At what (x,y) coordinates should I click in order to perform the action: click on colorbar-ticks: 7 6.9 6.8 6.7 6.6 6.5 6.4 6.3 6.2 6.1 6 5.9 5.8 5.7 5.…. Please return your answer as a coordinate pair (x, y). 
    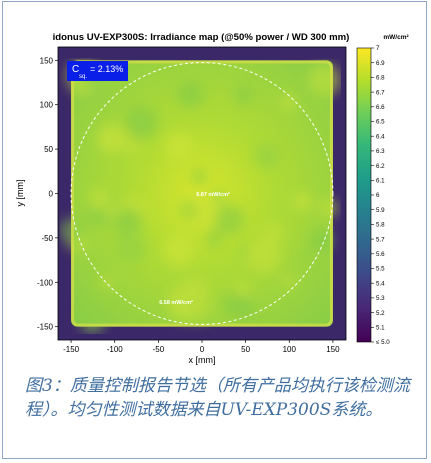
    Looking at the image, I should click on (380, 195).